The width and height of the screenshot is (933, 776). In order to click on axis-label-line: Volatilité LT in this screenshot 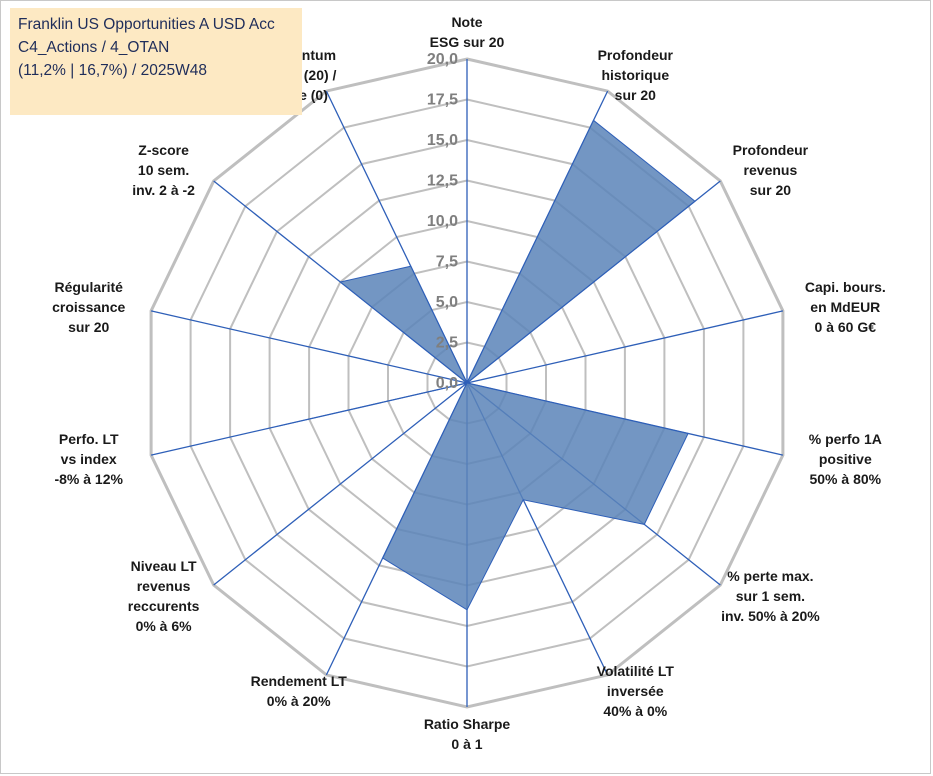, I will do `click(636, 671)`.